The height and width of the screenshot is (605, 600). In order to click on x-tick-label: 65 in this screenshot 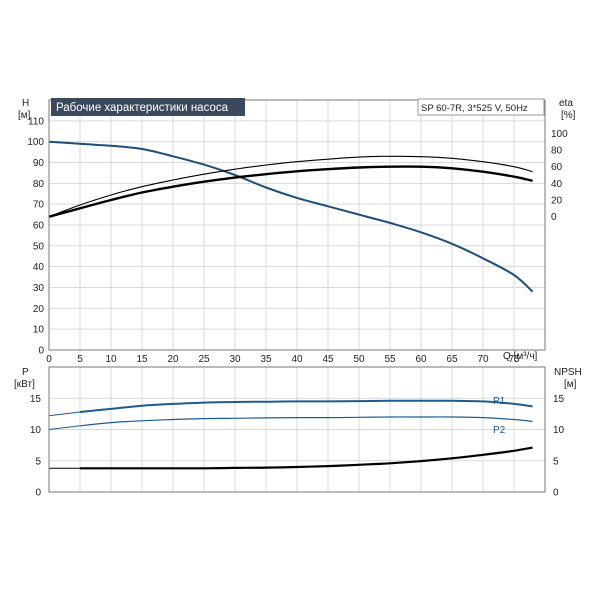, I will do `click(452, 359)`.